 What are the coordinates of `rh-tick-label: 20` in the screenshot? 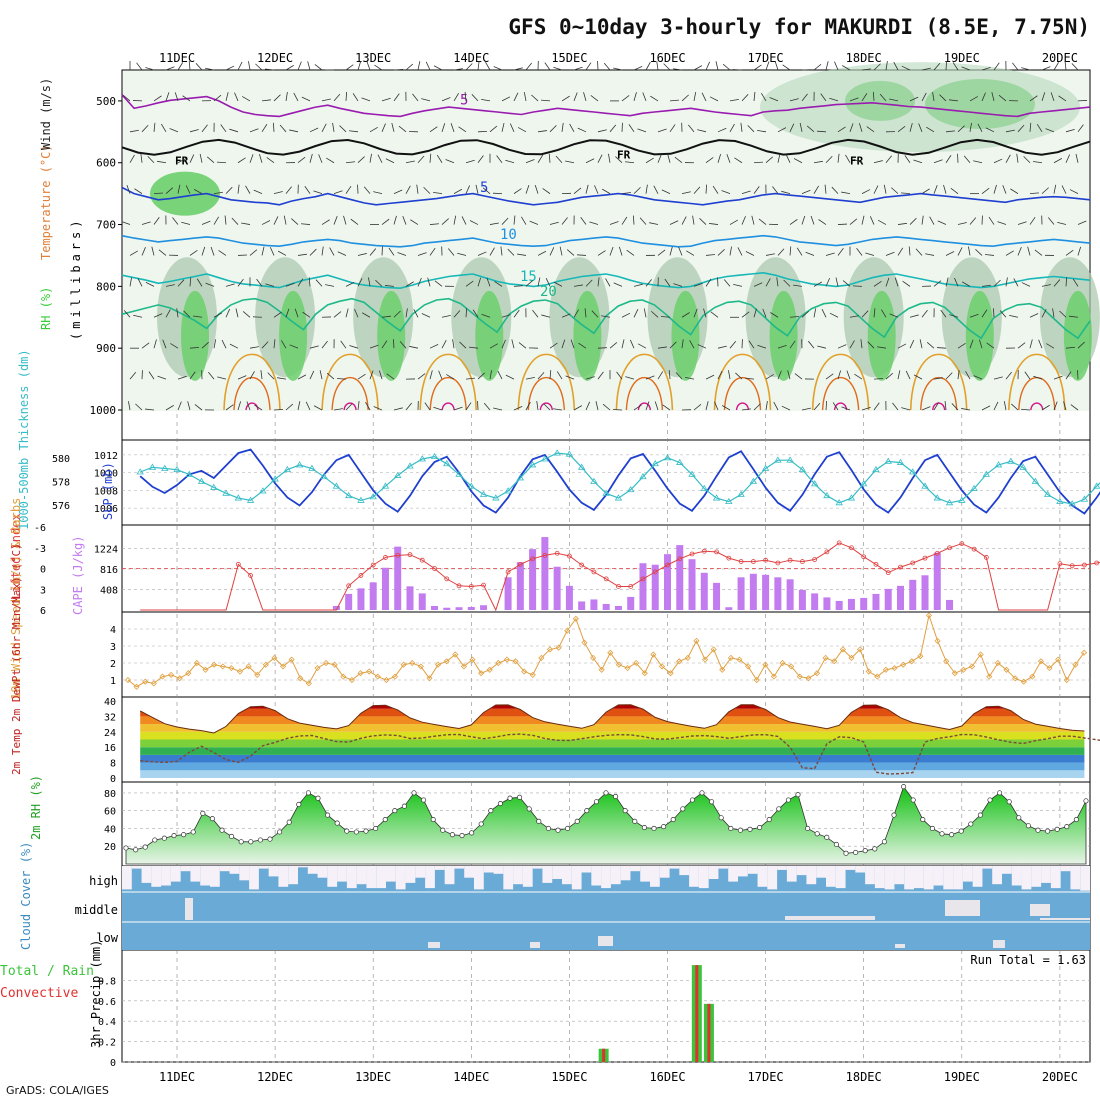 It's located at (110, 847).